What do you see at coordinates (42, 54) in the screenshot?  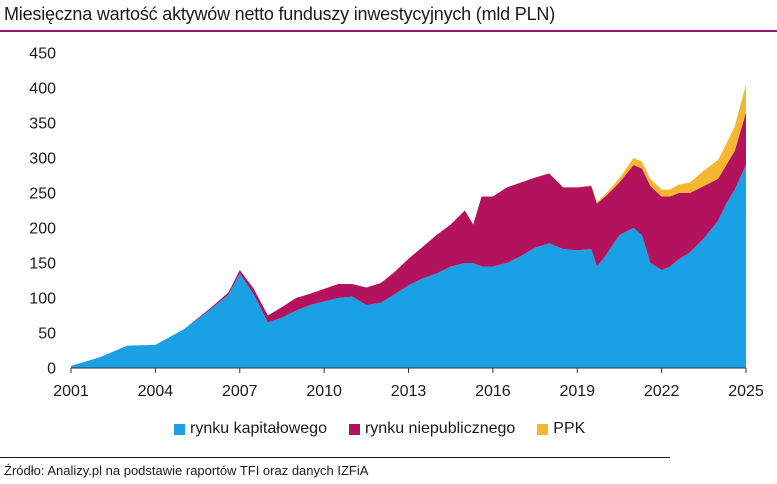 I see `y-tick-label: 450` at bounding box center [42, 54].